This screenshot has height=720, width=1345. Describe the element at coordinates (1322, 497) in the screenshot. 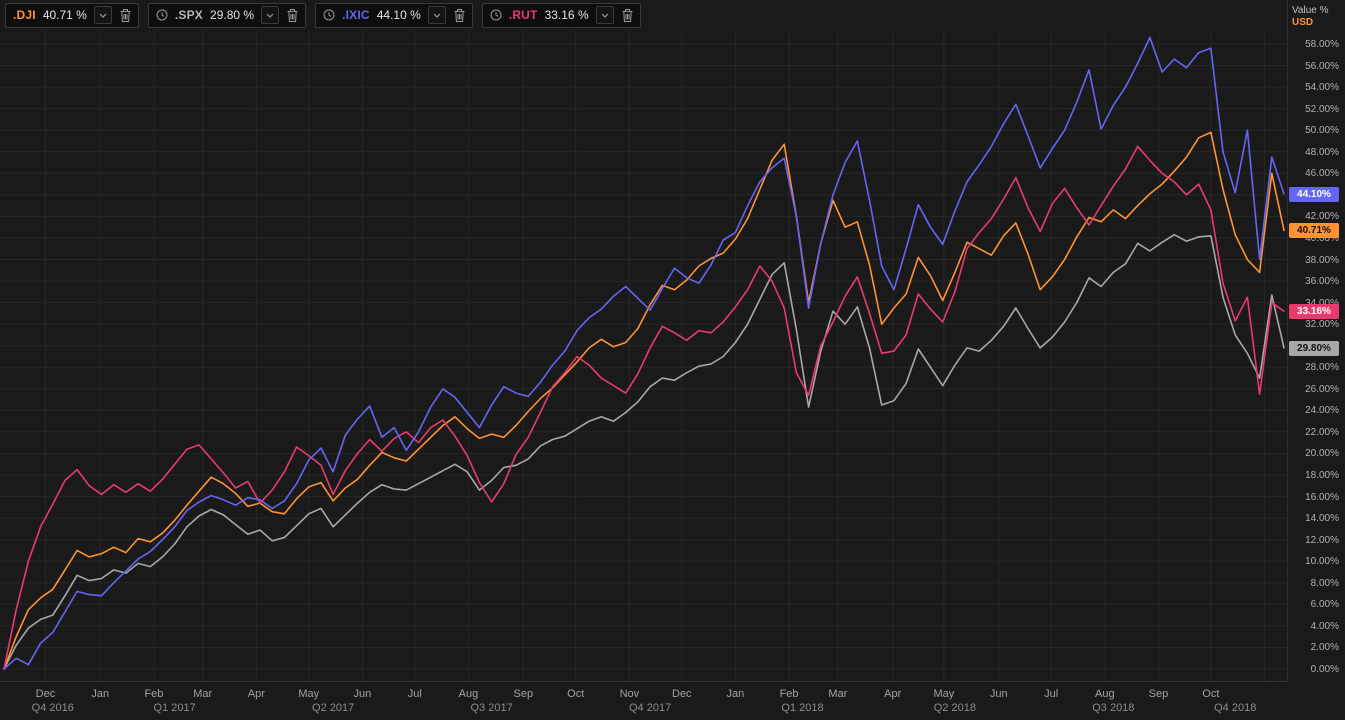

I see `y-tick-label: 16.00%` at that location.